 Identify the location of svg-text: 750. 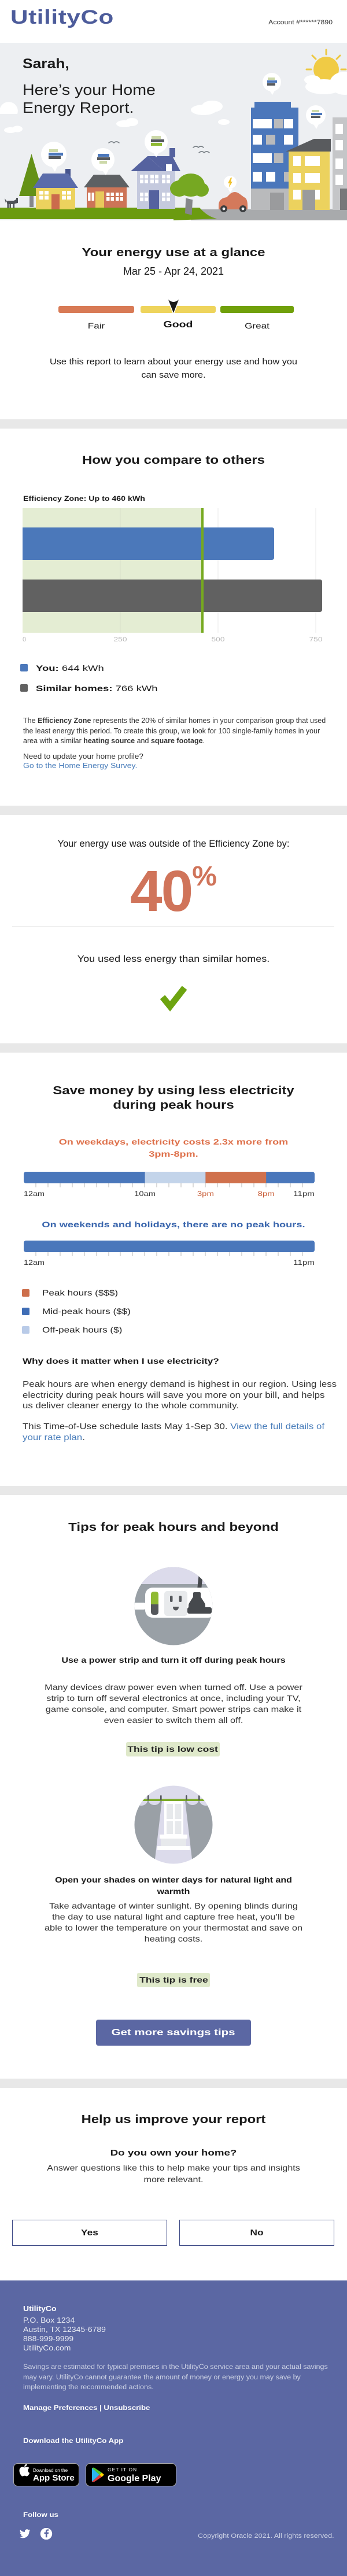
(316, 639).